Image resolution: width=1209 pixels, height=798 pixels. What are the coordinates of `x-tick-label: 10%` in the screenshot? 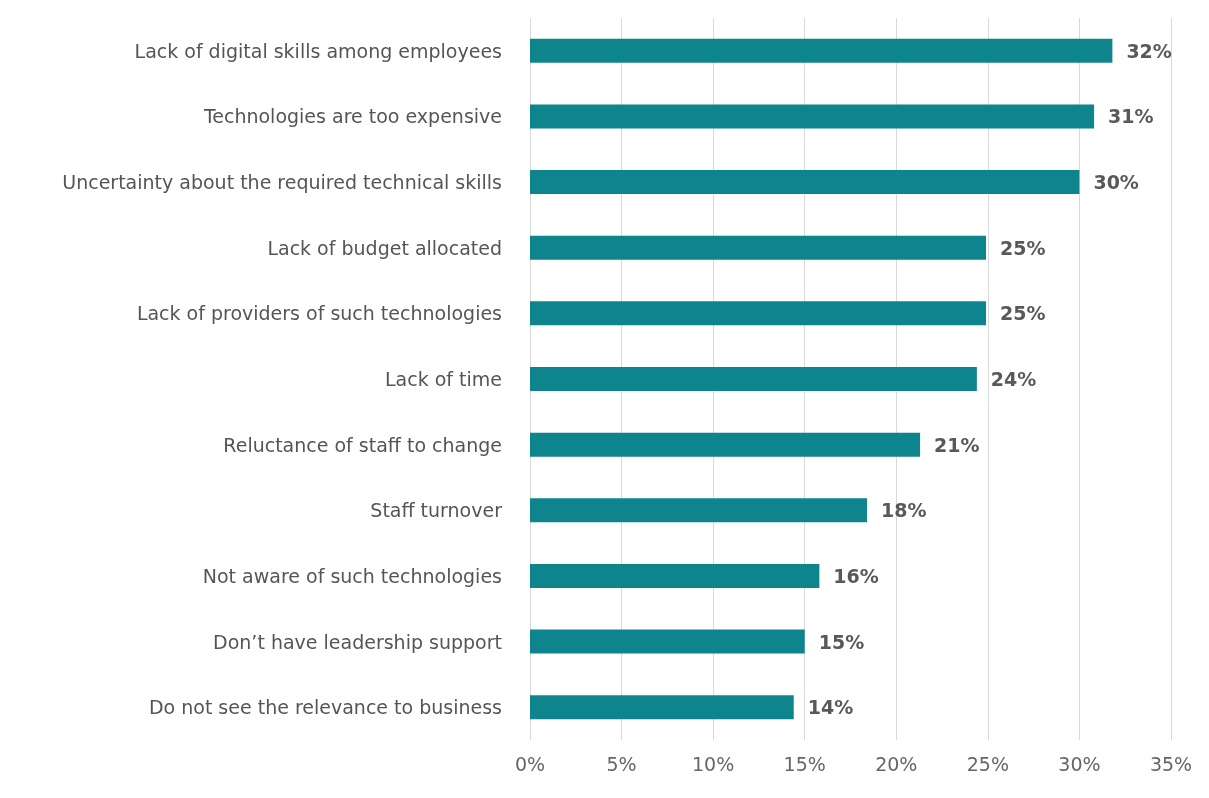 It's located at (713, 763).